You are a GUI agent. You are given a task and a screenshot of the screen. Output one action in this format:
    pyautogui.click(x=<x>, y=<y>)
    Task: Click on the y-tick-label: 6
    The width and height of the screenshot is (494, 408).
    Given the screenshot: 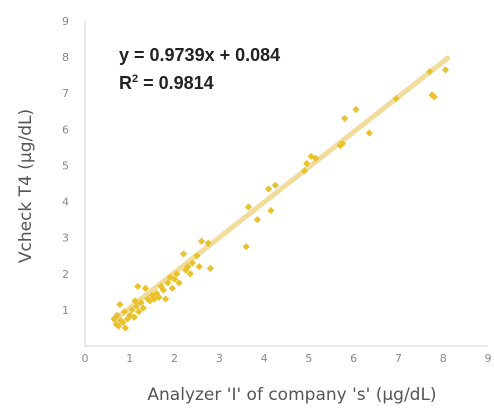 What is the action you would take?
    pyautogui.click(x=65, y=129)
    